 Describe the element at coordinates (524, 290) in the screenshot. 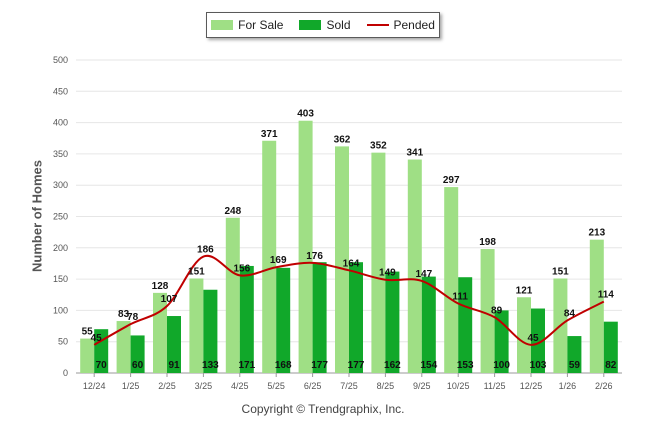

I see `data-label-for-sale: 121` at that location.